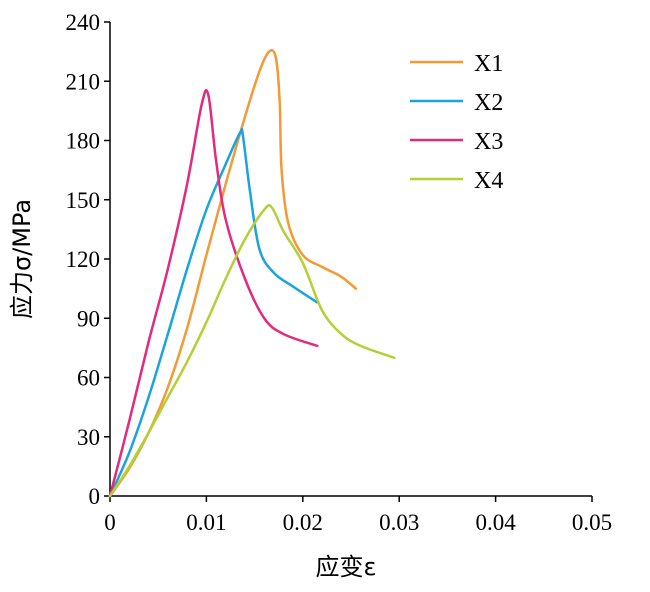 The height and width of the screenshot is (592, 650). What do you see at coordinates (83, 81) in the screenshot?
I see `y-tick-label: 210` at bounding box center [83, 81].